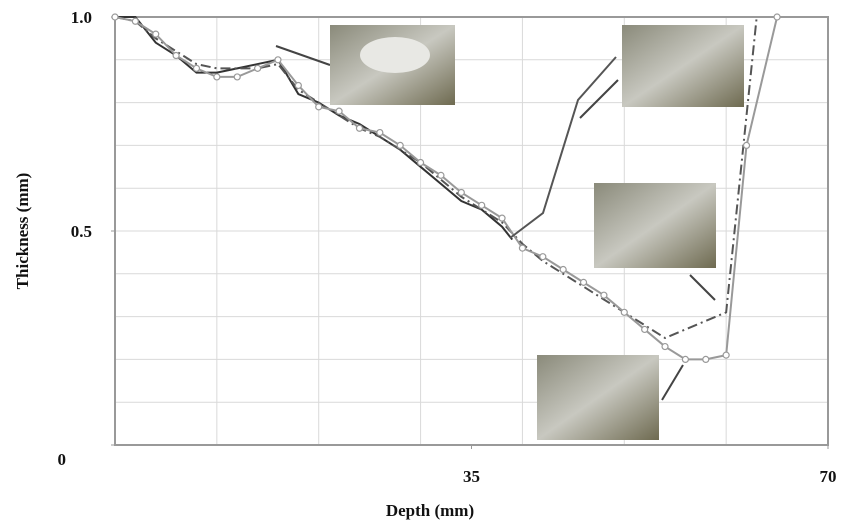 The width and height of the screenshot is (841, 524). Describe the element at coordinates (430, 510) in the screenshot. I see `x-axis-label: Depth (mm)` at that location.